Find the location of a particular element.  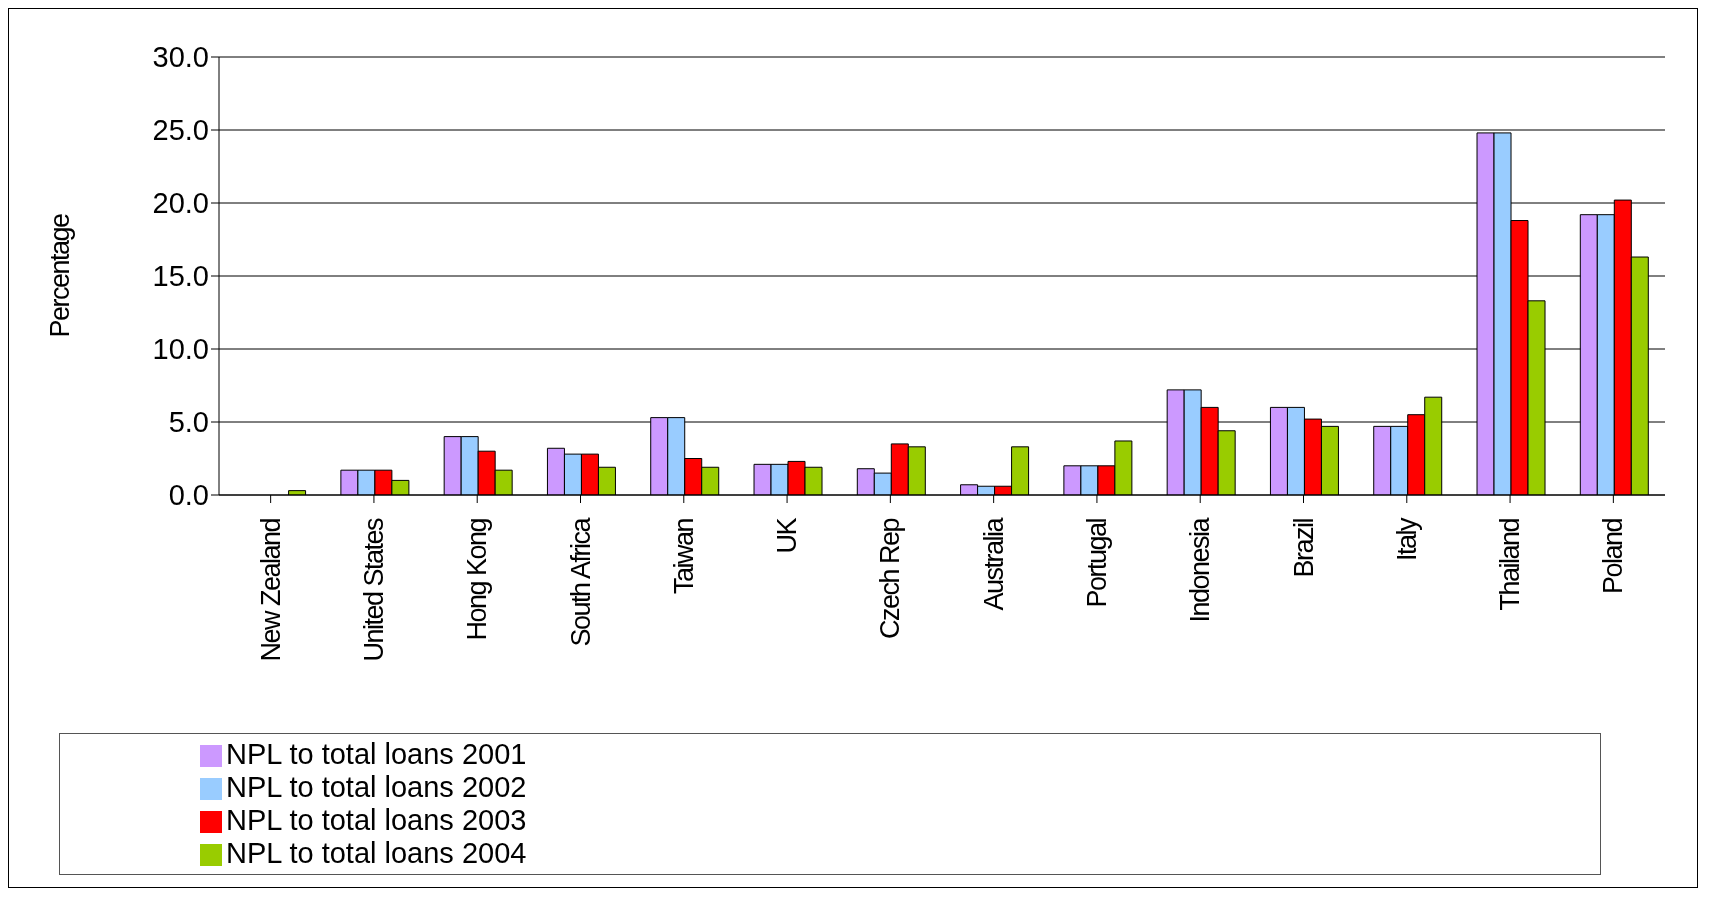

x-tick-label: Brazil is located at coordinates (1303, 548).